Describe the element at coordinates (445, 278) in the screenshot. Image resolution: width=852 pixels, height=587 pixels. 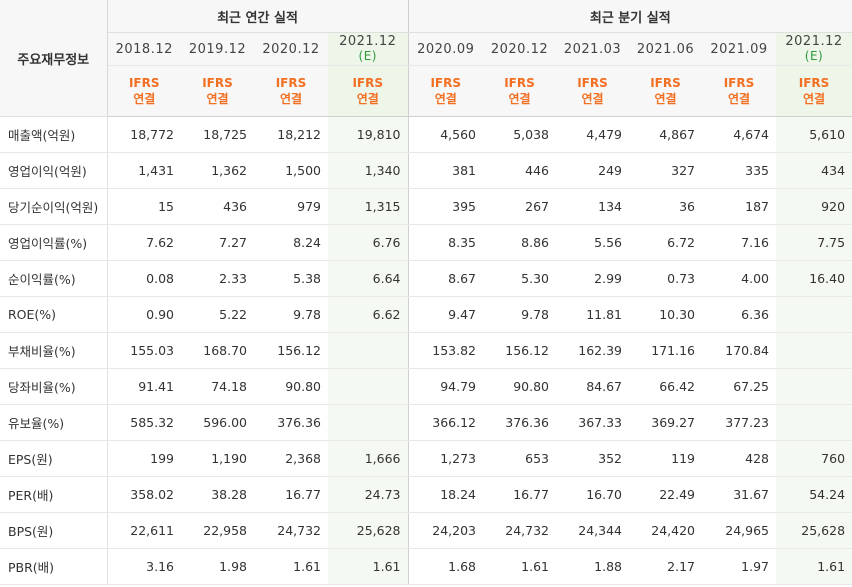
I see `table-cell: 8.67` at that location.